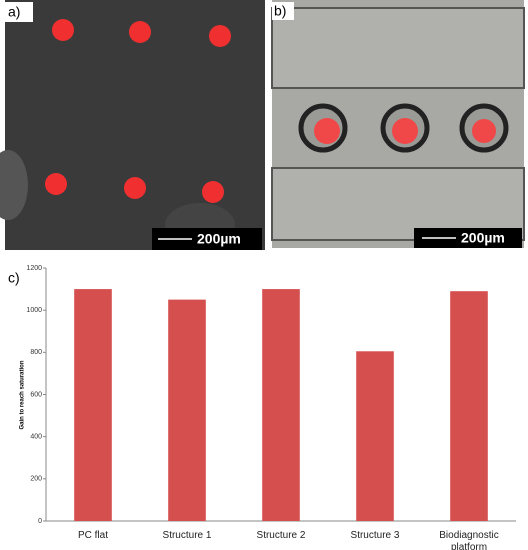 This screenshot has width=528, height=550. I want to click on x-tick-label: Structure 1, so click(187, 535).